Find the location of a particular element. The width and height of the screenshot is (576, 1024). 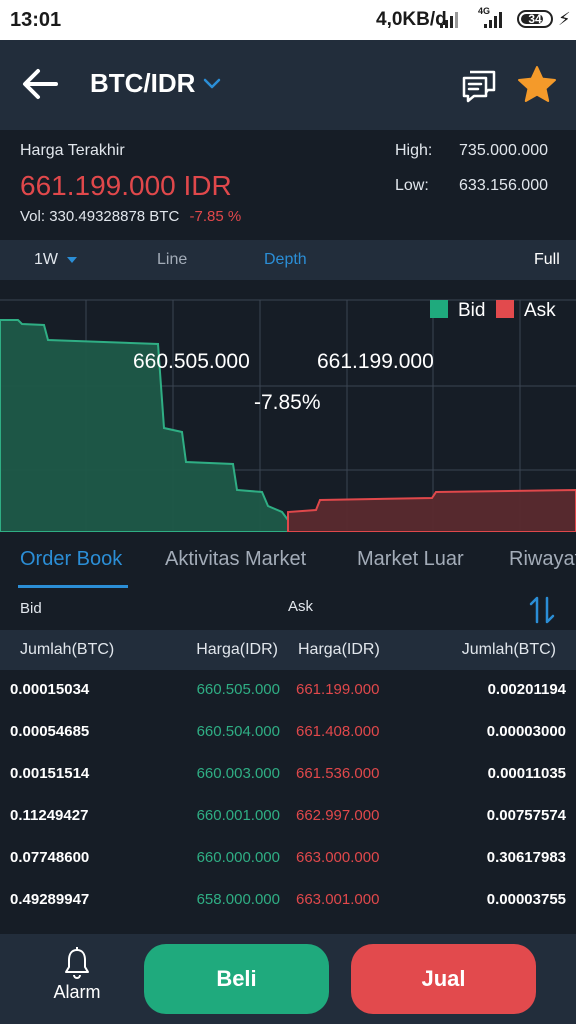

interval-selector: 1W is located at coordinates (46, 259).